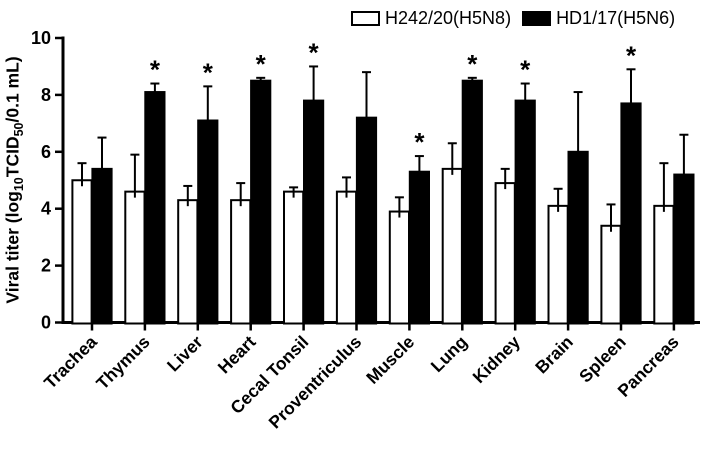  Describe the element at coordinates (123, 363) in the screenshot. I see `x-tick-label: Thymus` at that location.